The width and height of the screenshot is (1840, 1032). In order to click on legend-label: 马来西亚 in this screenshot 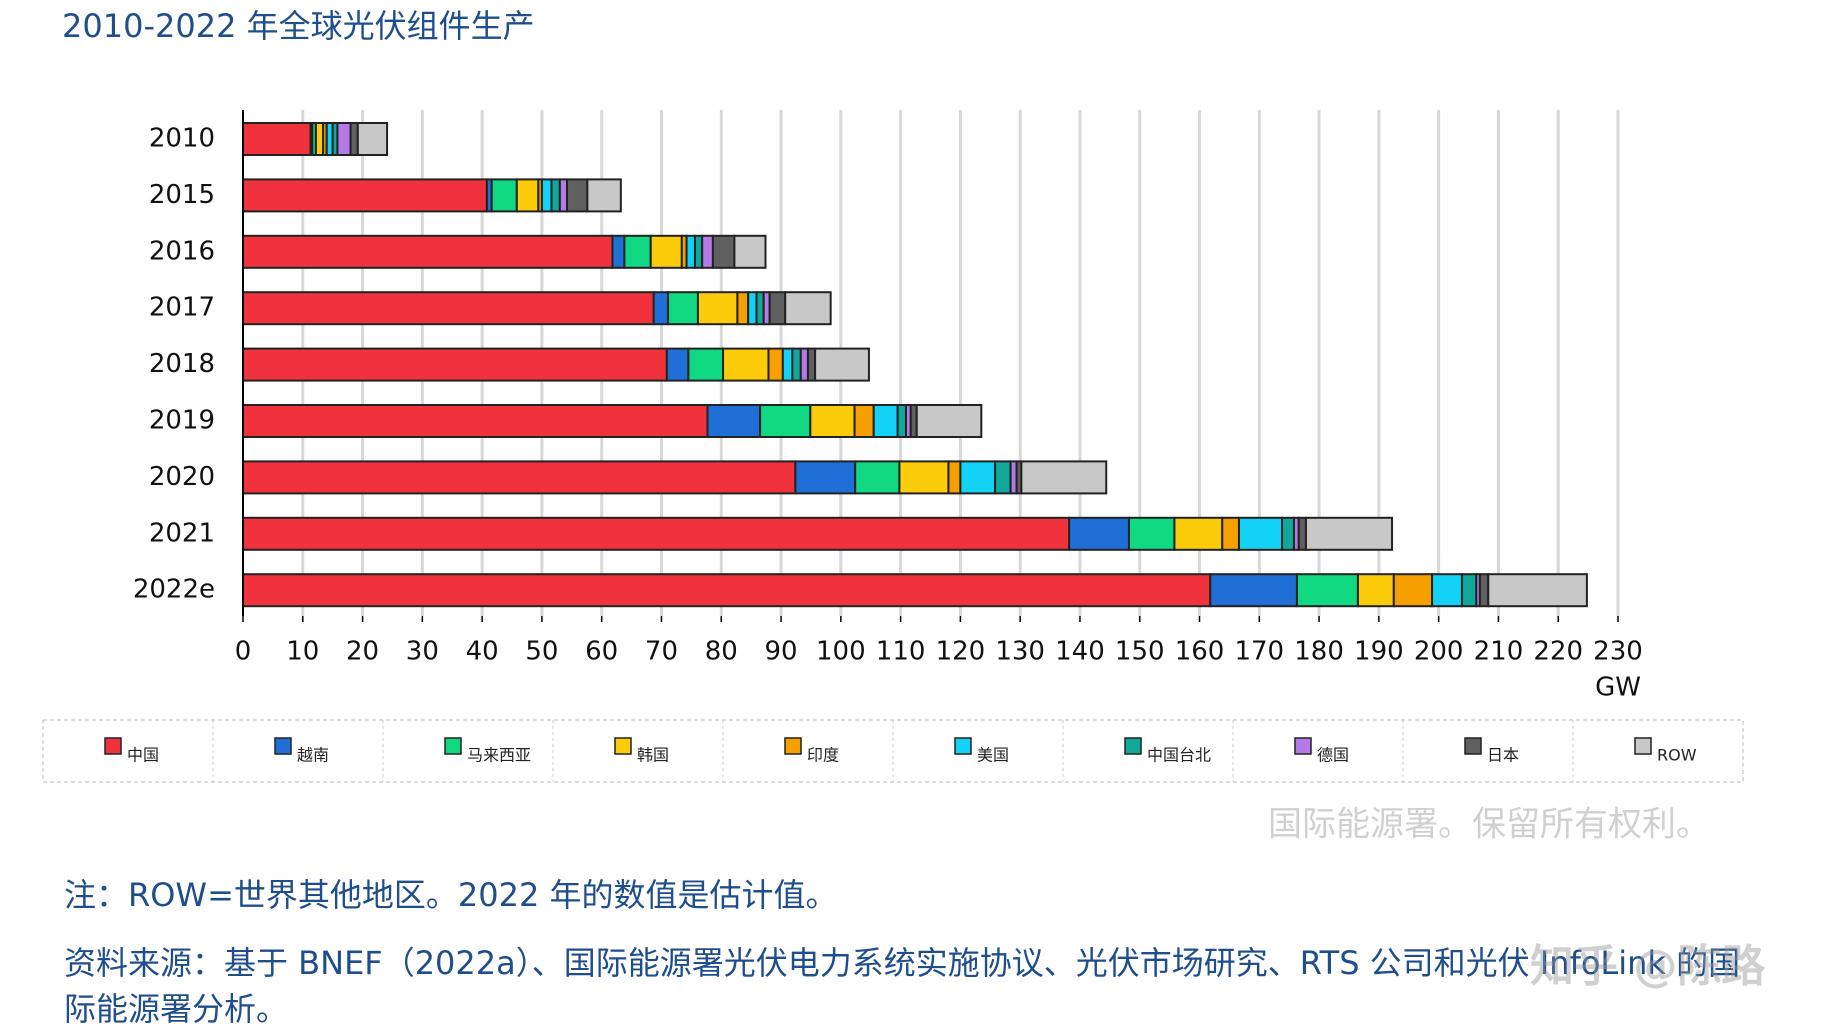, I will do `click(499, 755)`.